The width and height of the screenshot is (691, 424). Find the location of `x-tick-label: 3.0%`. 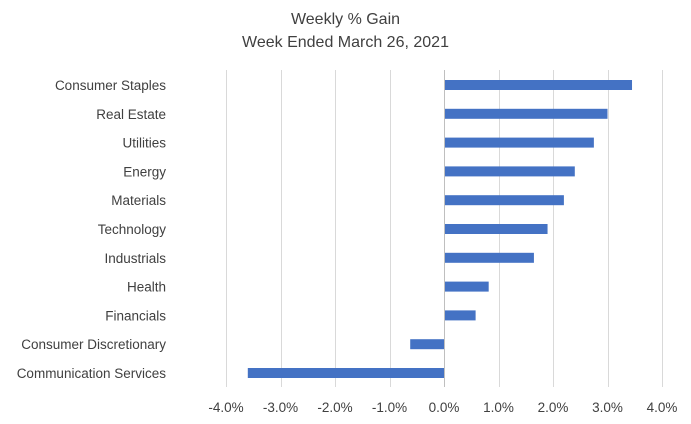

x-tick-label: 3.0% is located at coordinates (607, 407).